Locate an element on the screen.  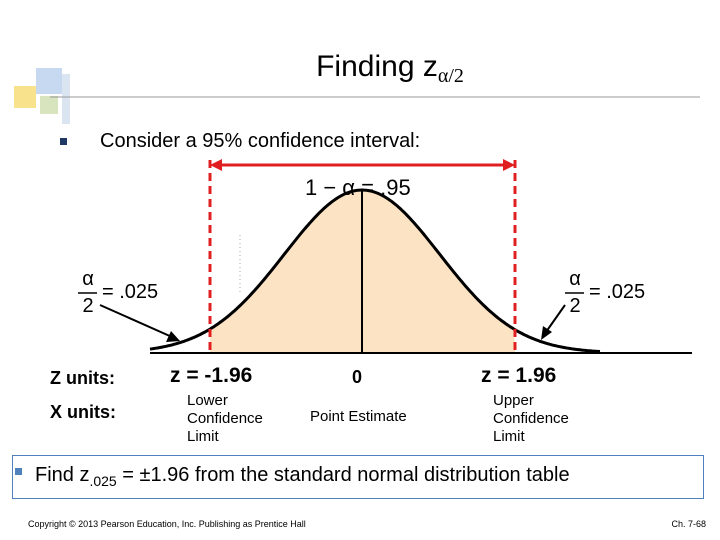
box-subscript: .025 is located at coordinates (103, 481).